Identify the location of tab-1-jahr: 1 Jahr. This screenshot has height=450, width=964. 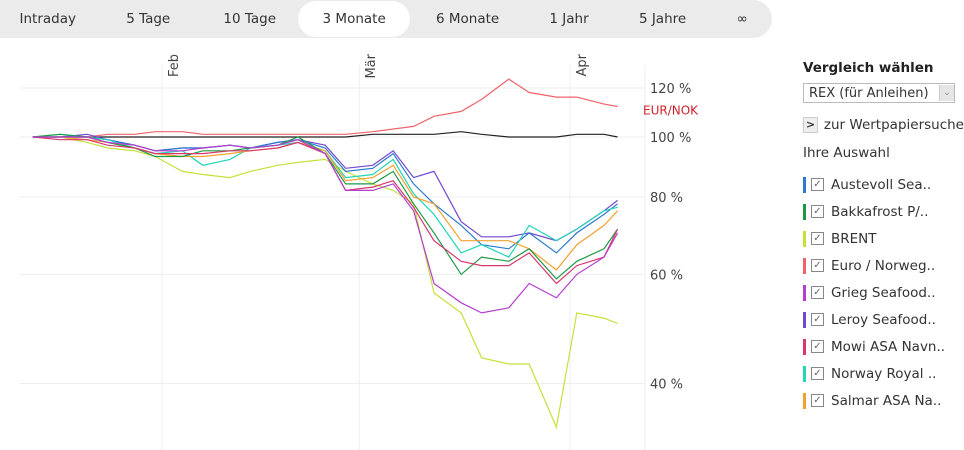
(569, 19).